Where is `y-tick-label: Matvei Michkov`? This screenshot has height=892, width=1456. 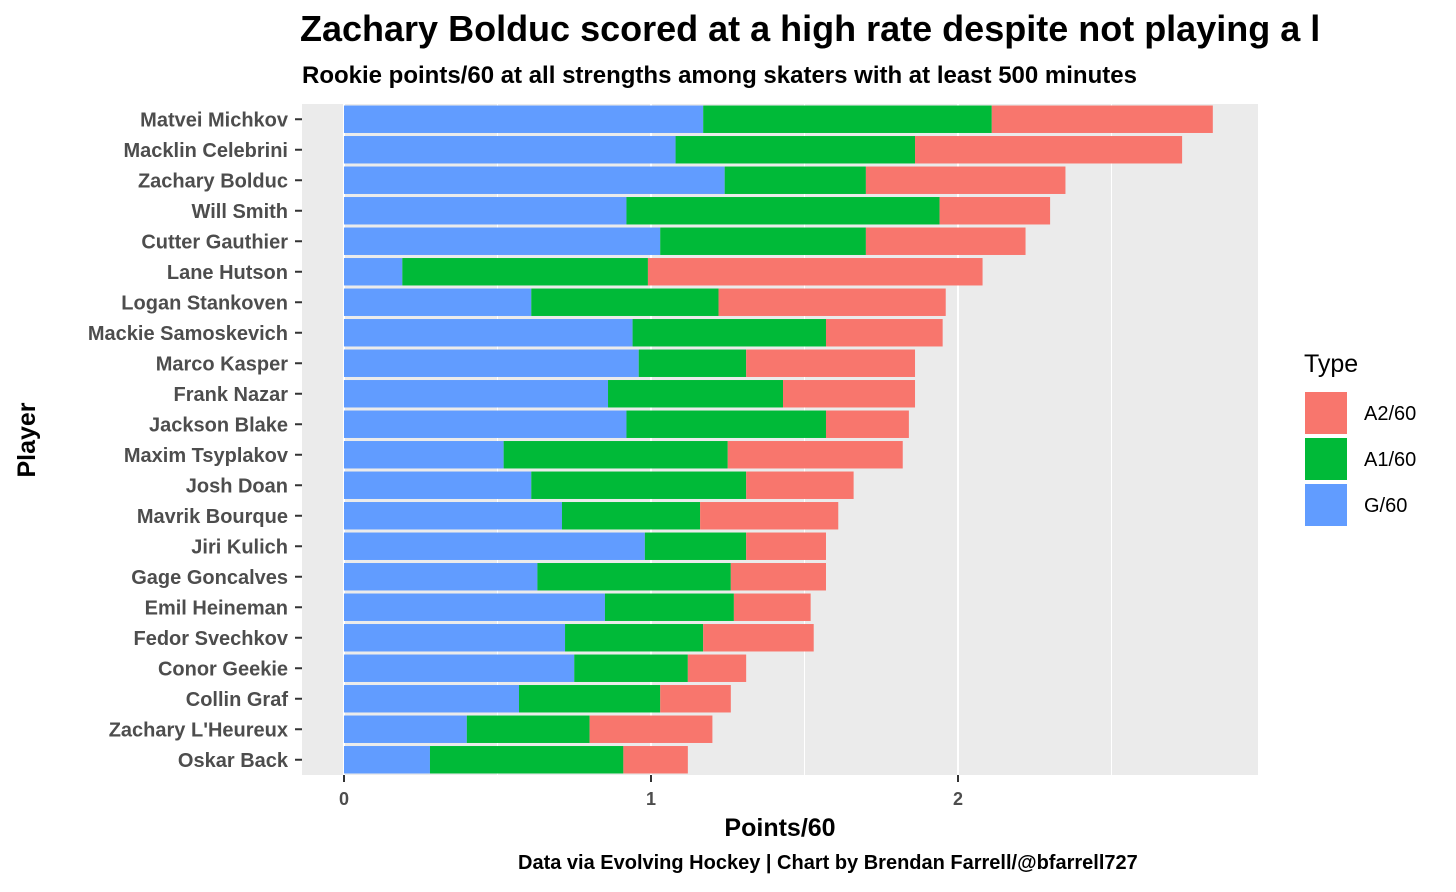
y-tick-label: Matvei Michkov is located at coordinates (214, 120).